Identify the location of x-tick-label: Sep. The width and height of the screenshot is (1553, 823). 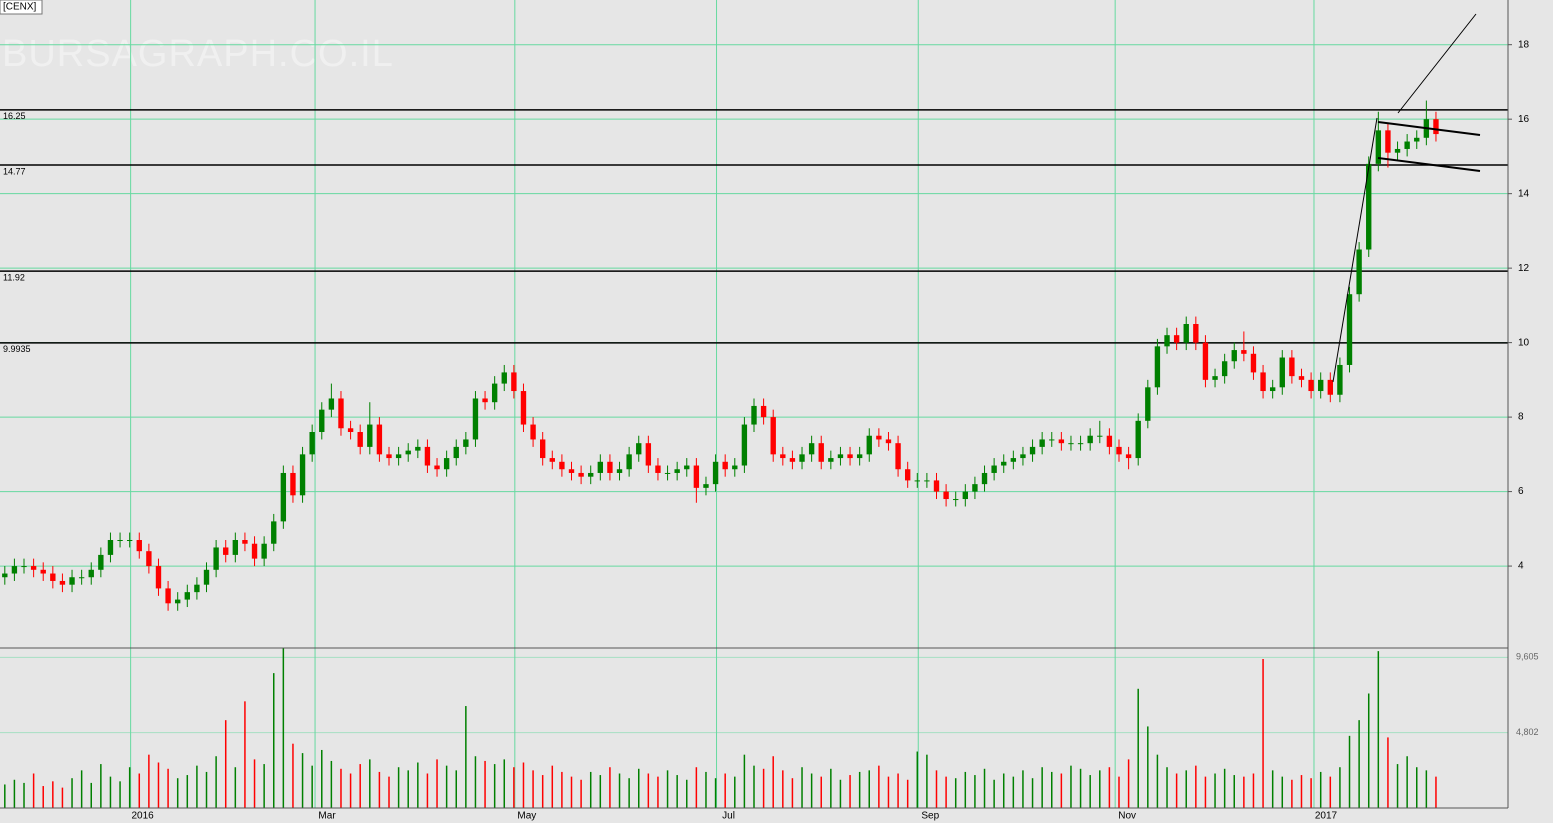
(930, 816).